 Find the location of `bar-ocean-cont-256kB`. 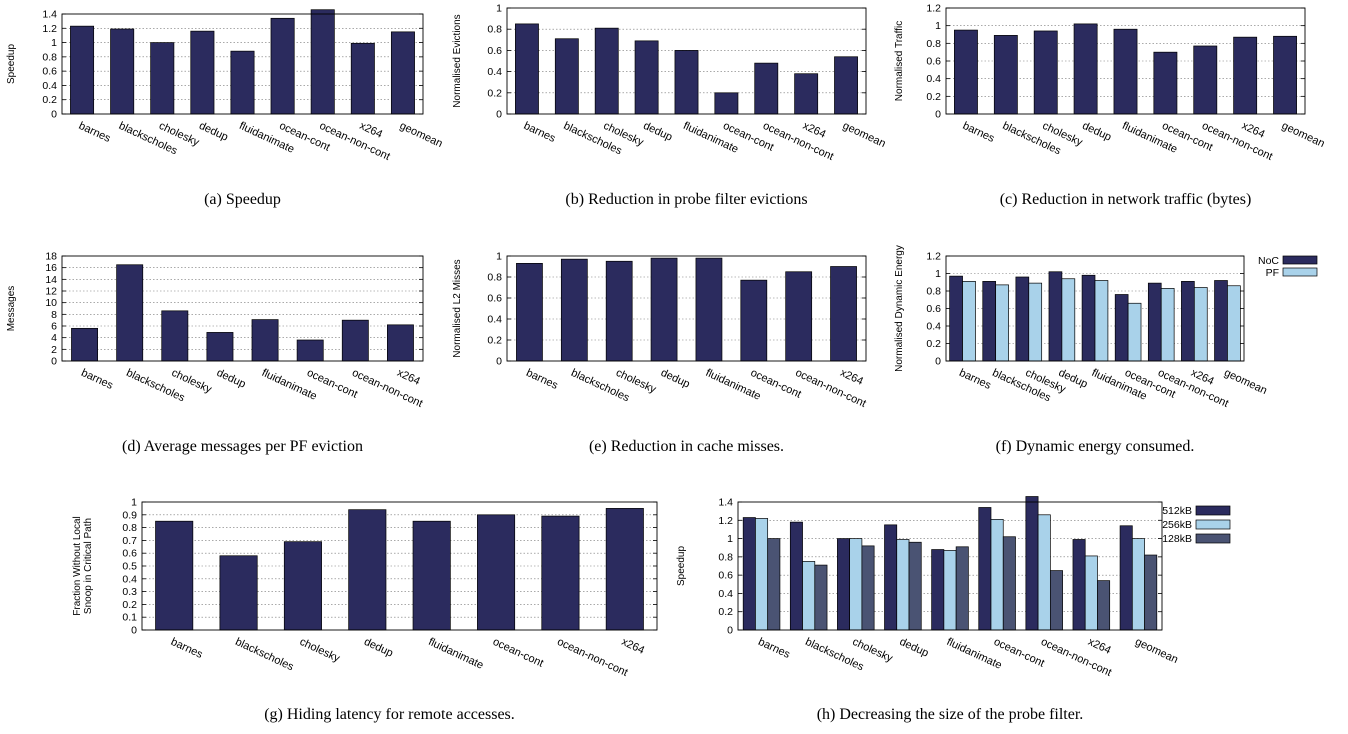

bar-ocean-cont-256kB is located at coordinates (997, 575).